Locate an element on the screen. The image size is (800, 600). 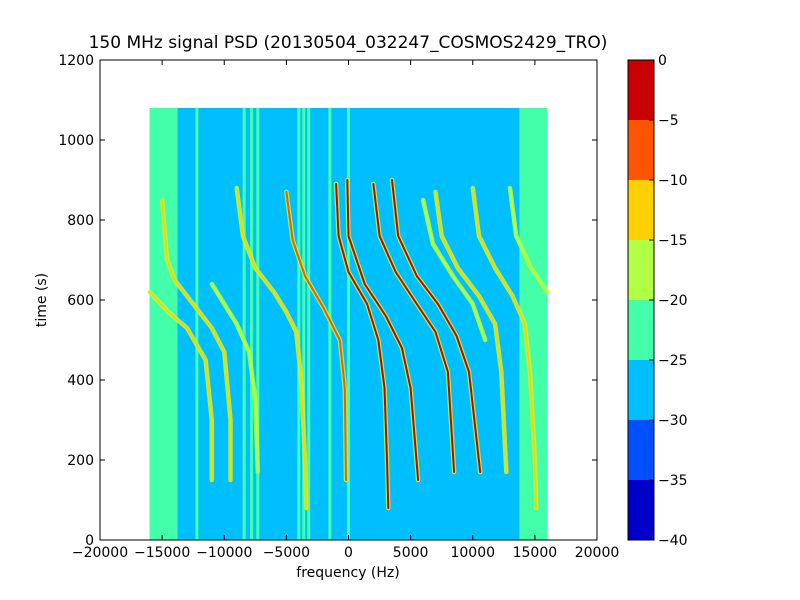
colorbar-tick-label: −25 is located at coordinates (673, 361).